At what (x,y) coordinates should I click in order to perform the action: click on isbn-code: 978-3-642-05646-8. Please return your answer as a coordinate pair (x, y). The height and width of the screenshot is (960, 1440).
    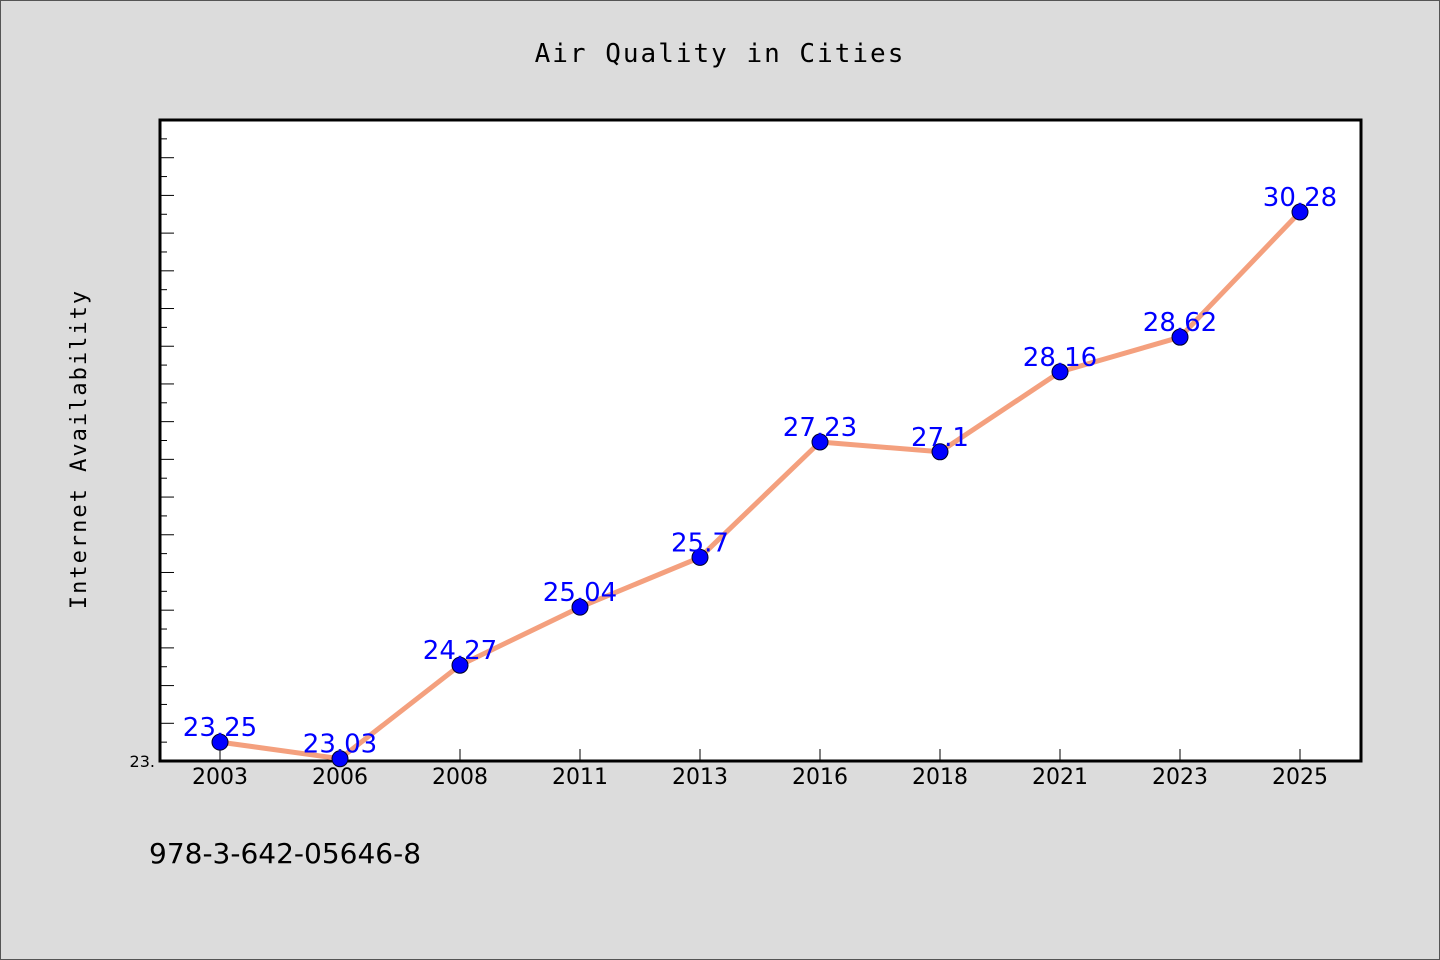
    Looking at the image, I should click on (285, 853).